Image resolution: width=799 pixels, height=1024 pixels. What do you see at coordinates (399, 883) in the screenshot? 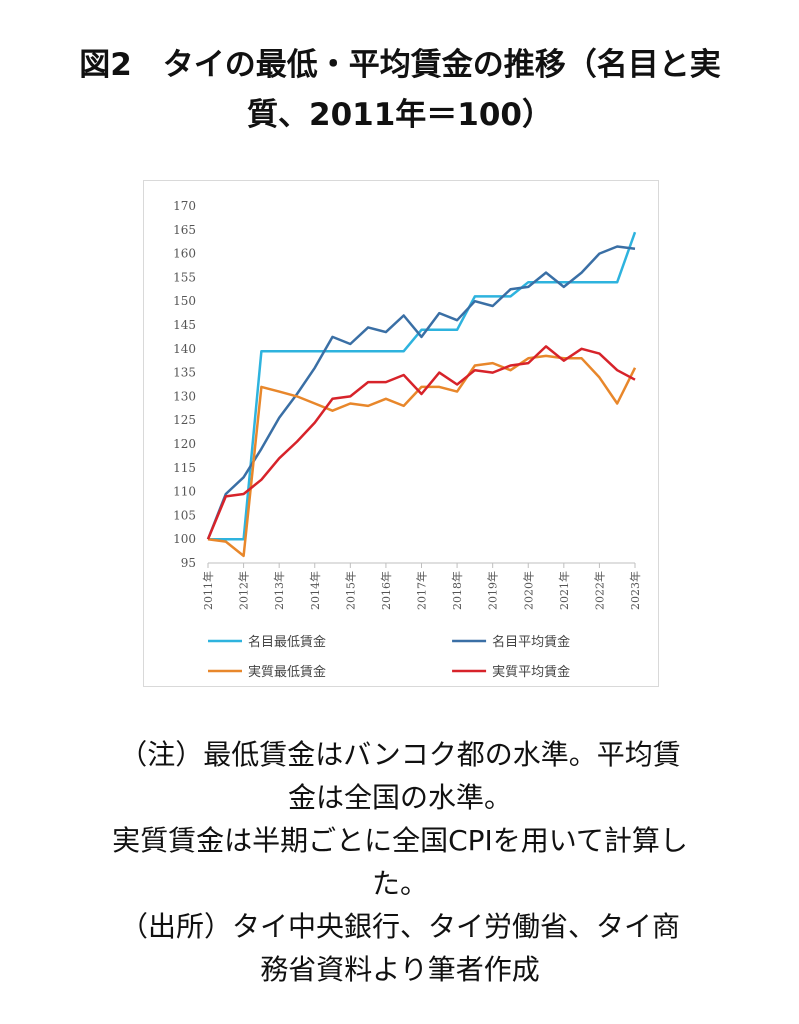
I see `note-line-4: た。` at bounding box center [399, 883].